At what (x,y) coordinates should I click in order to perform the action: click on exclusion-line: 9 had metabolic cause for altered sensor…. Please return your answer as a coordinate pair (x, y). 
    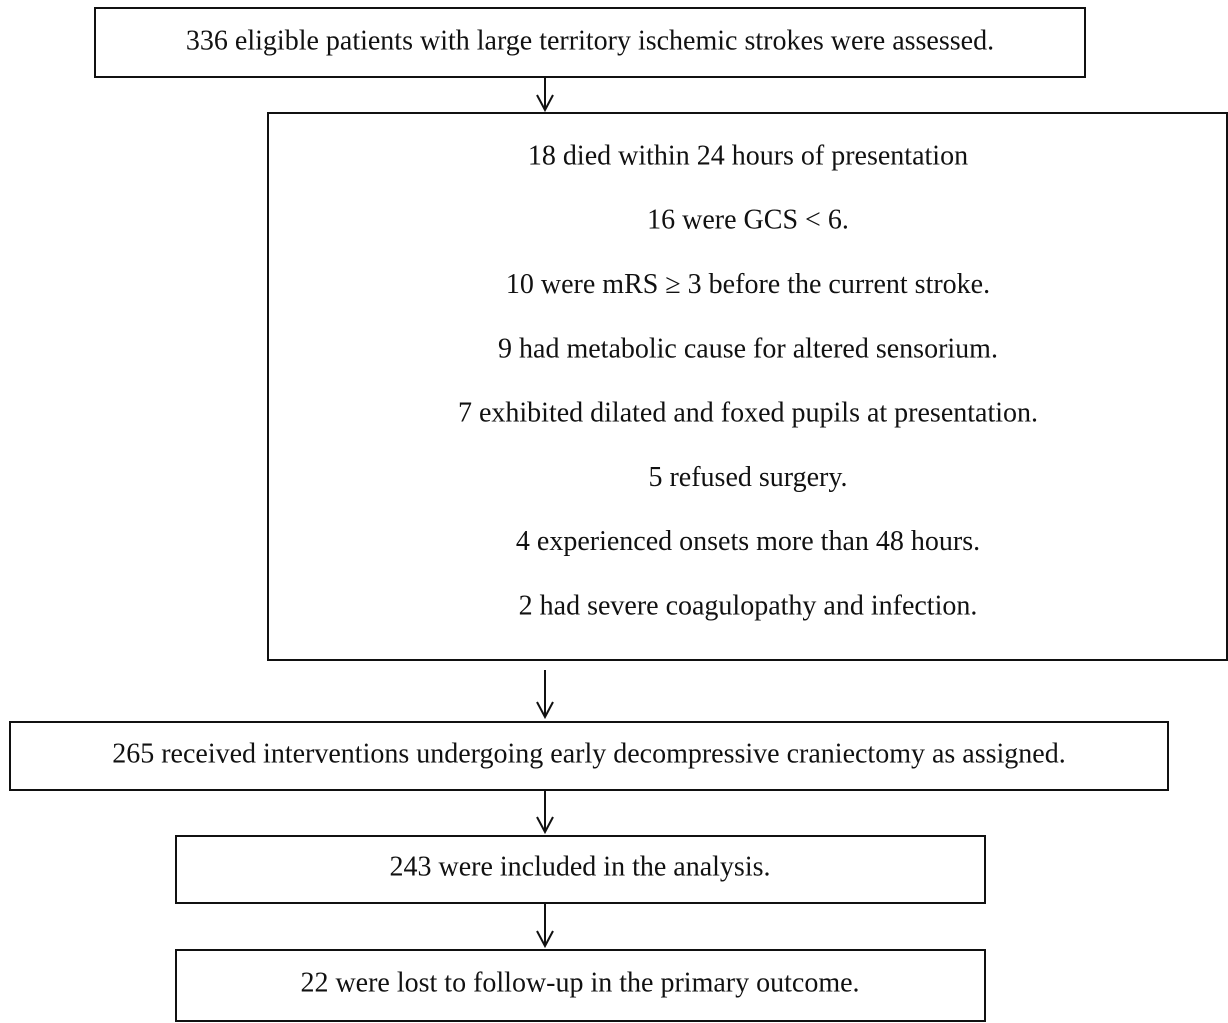
    Looking at the image, I should click on (748, 348).